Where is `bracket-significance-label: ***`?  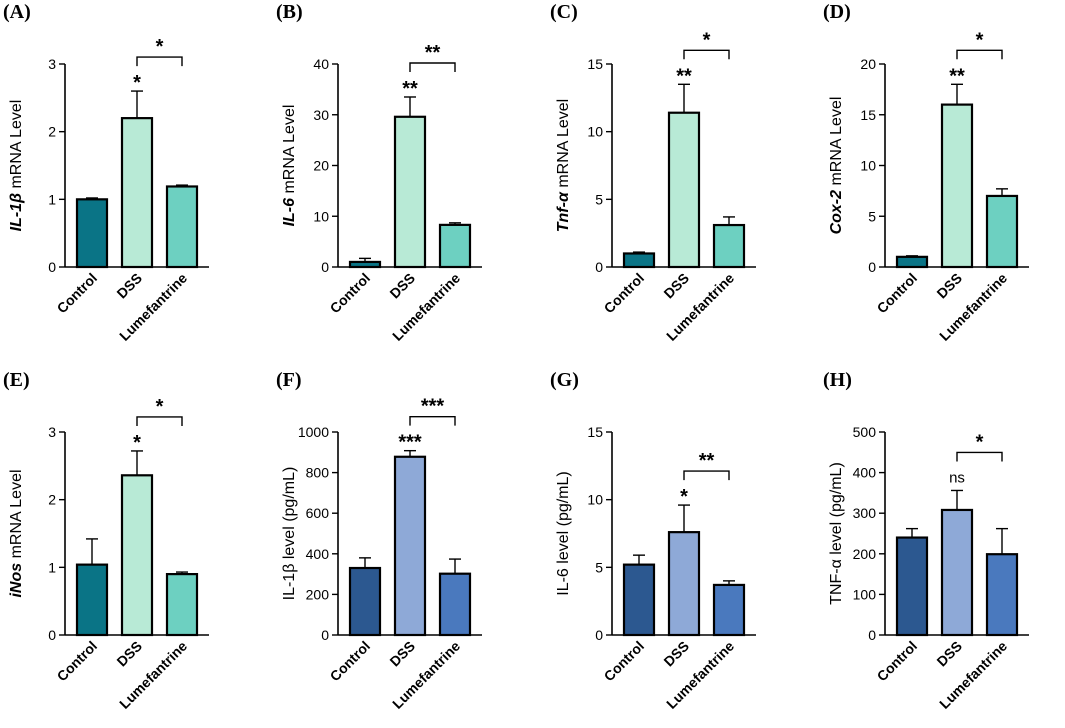 bracket-significance-label: *** is located at coordinates (433, 407).